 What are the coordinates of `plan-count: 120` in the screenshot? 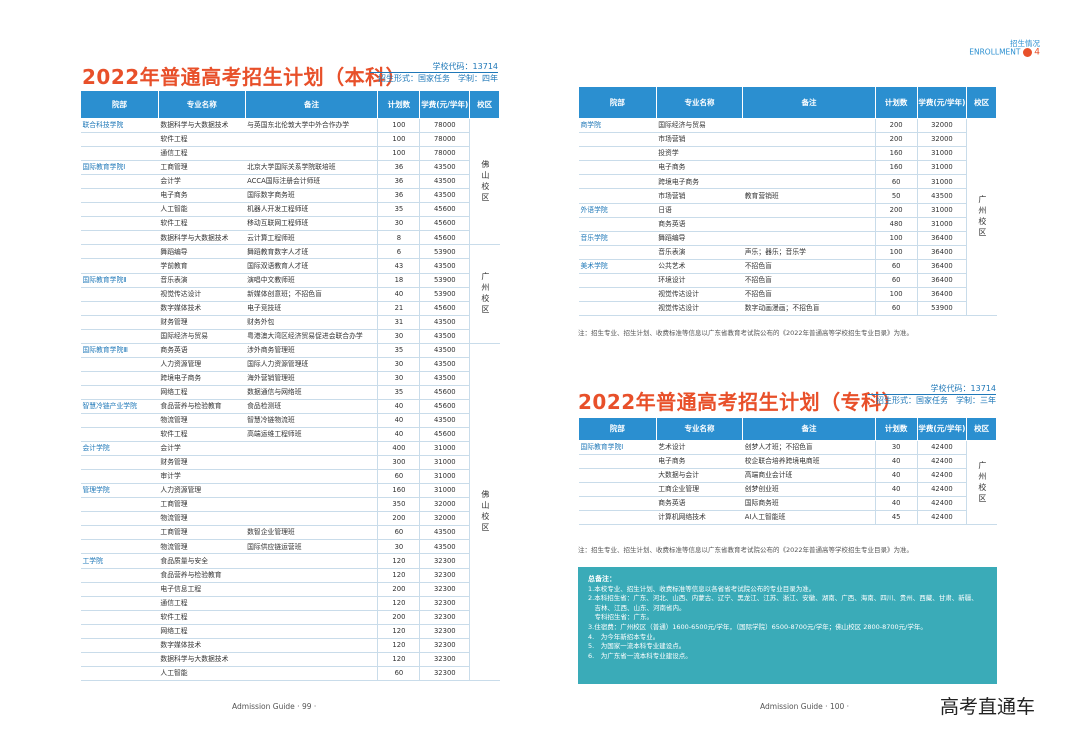 It's located at (398, 575).